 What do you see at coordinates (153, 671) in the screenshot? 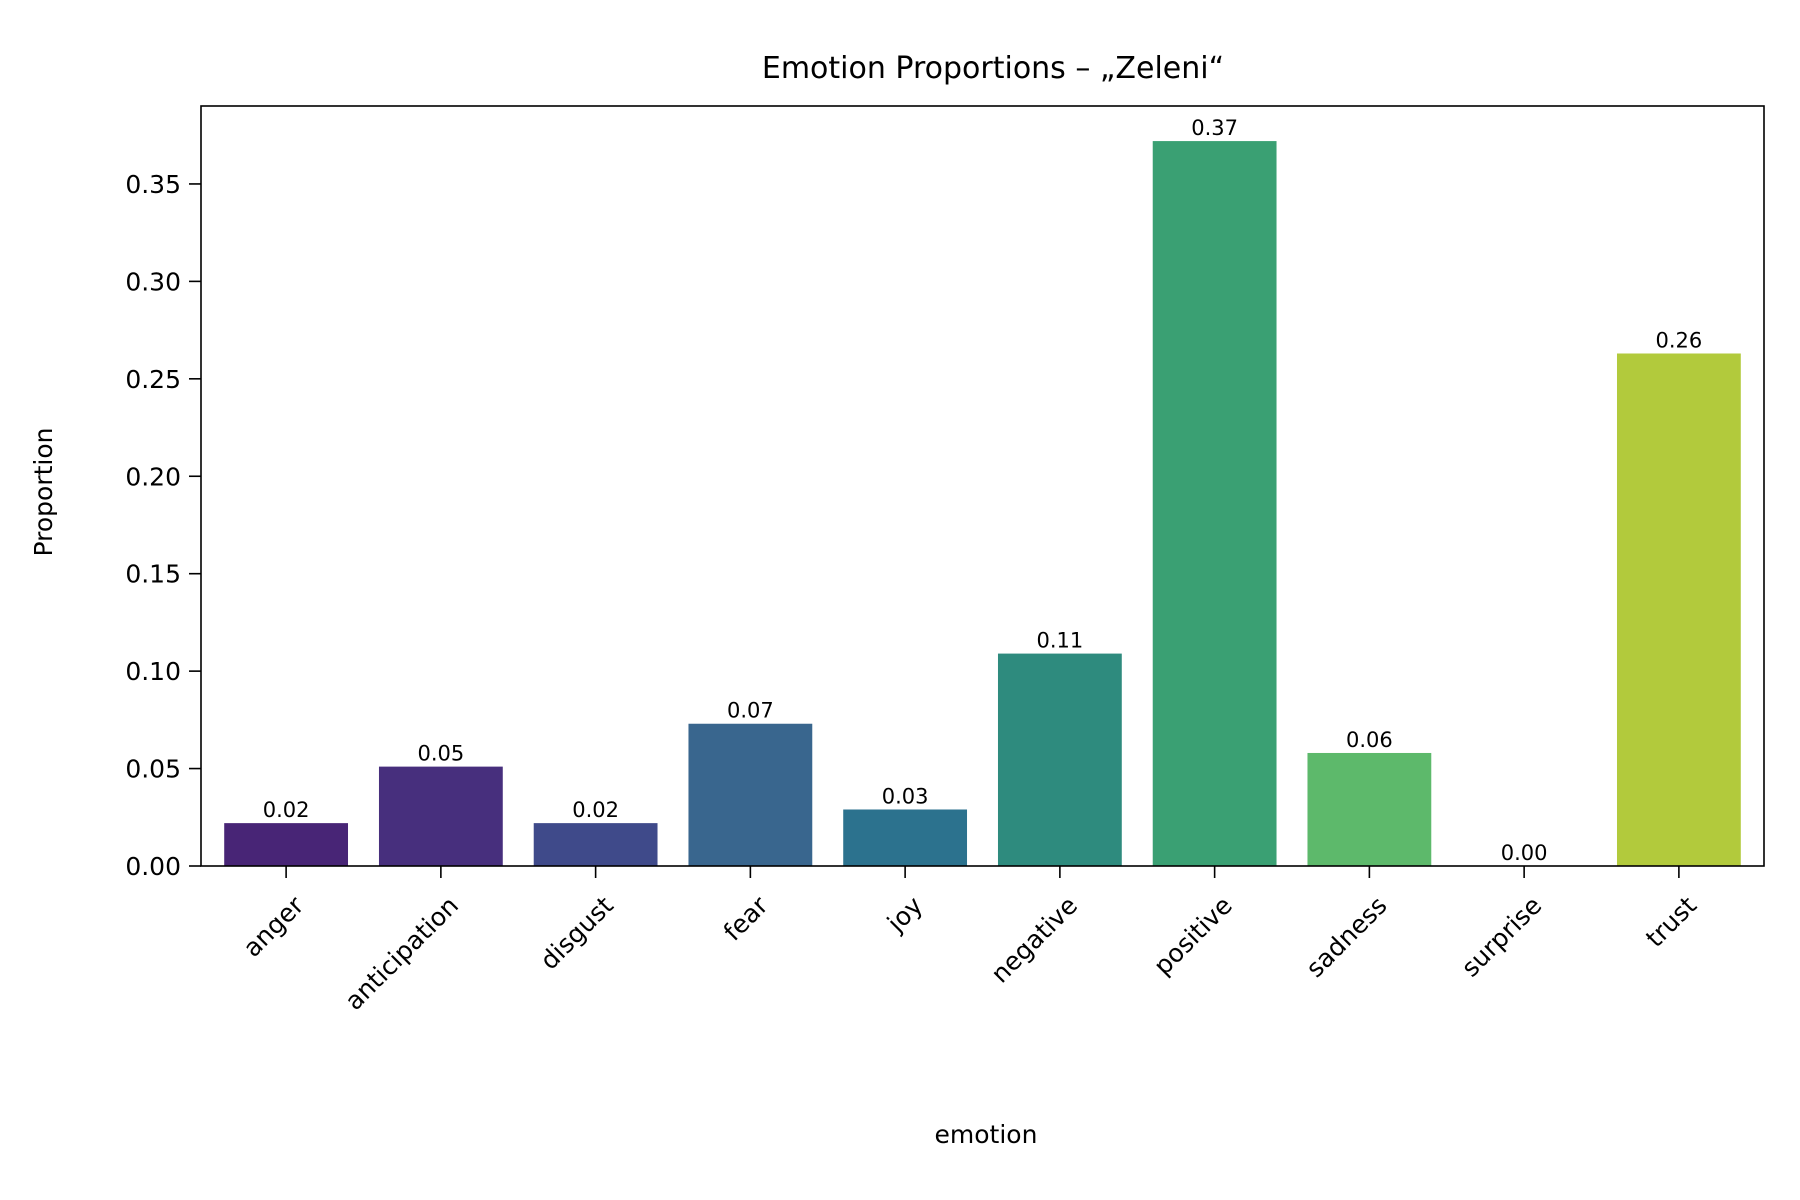
I see `y-tick-label-2: 0.10` at bounding box center [153, 671].